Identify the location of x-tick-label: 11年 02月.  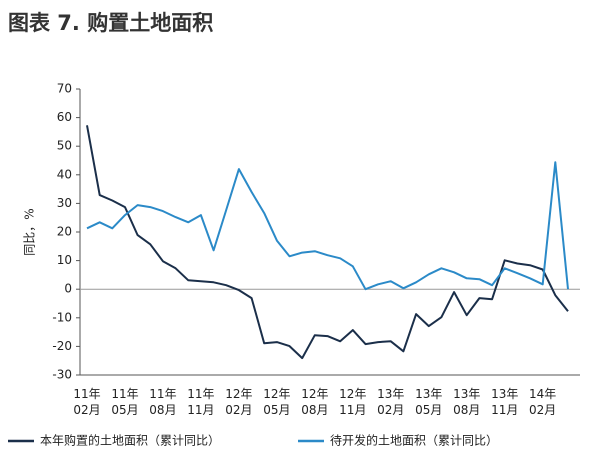
(86, 402).